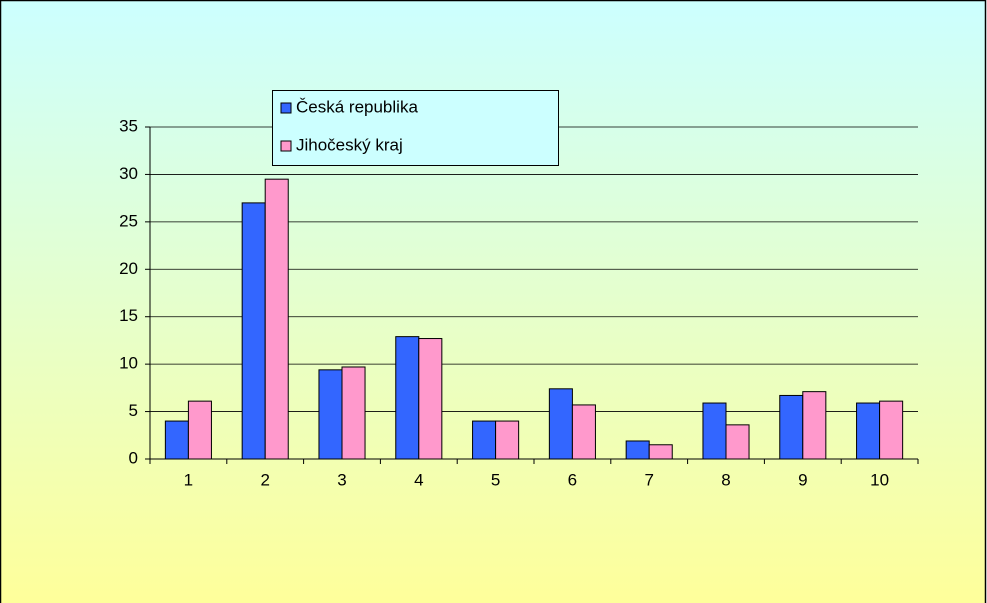 This screenshot has width=987, height=603. Describe the element at coordinates (725, 479) in the screenshot. I see `x-tick-label: 8` at that location.